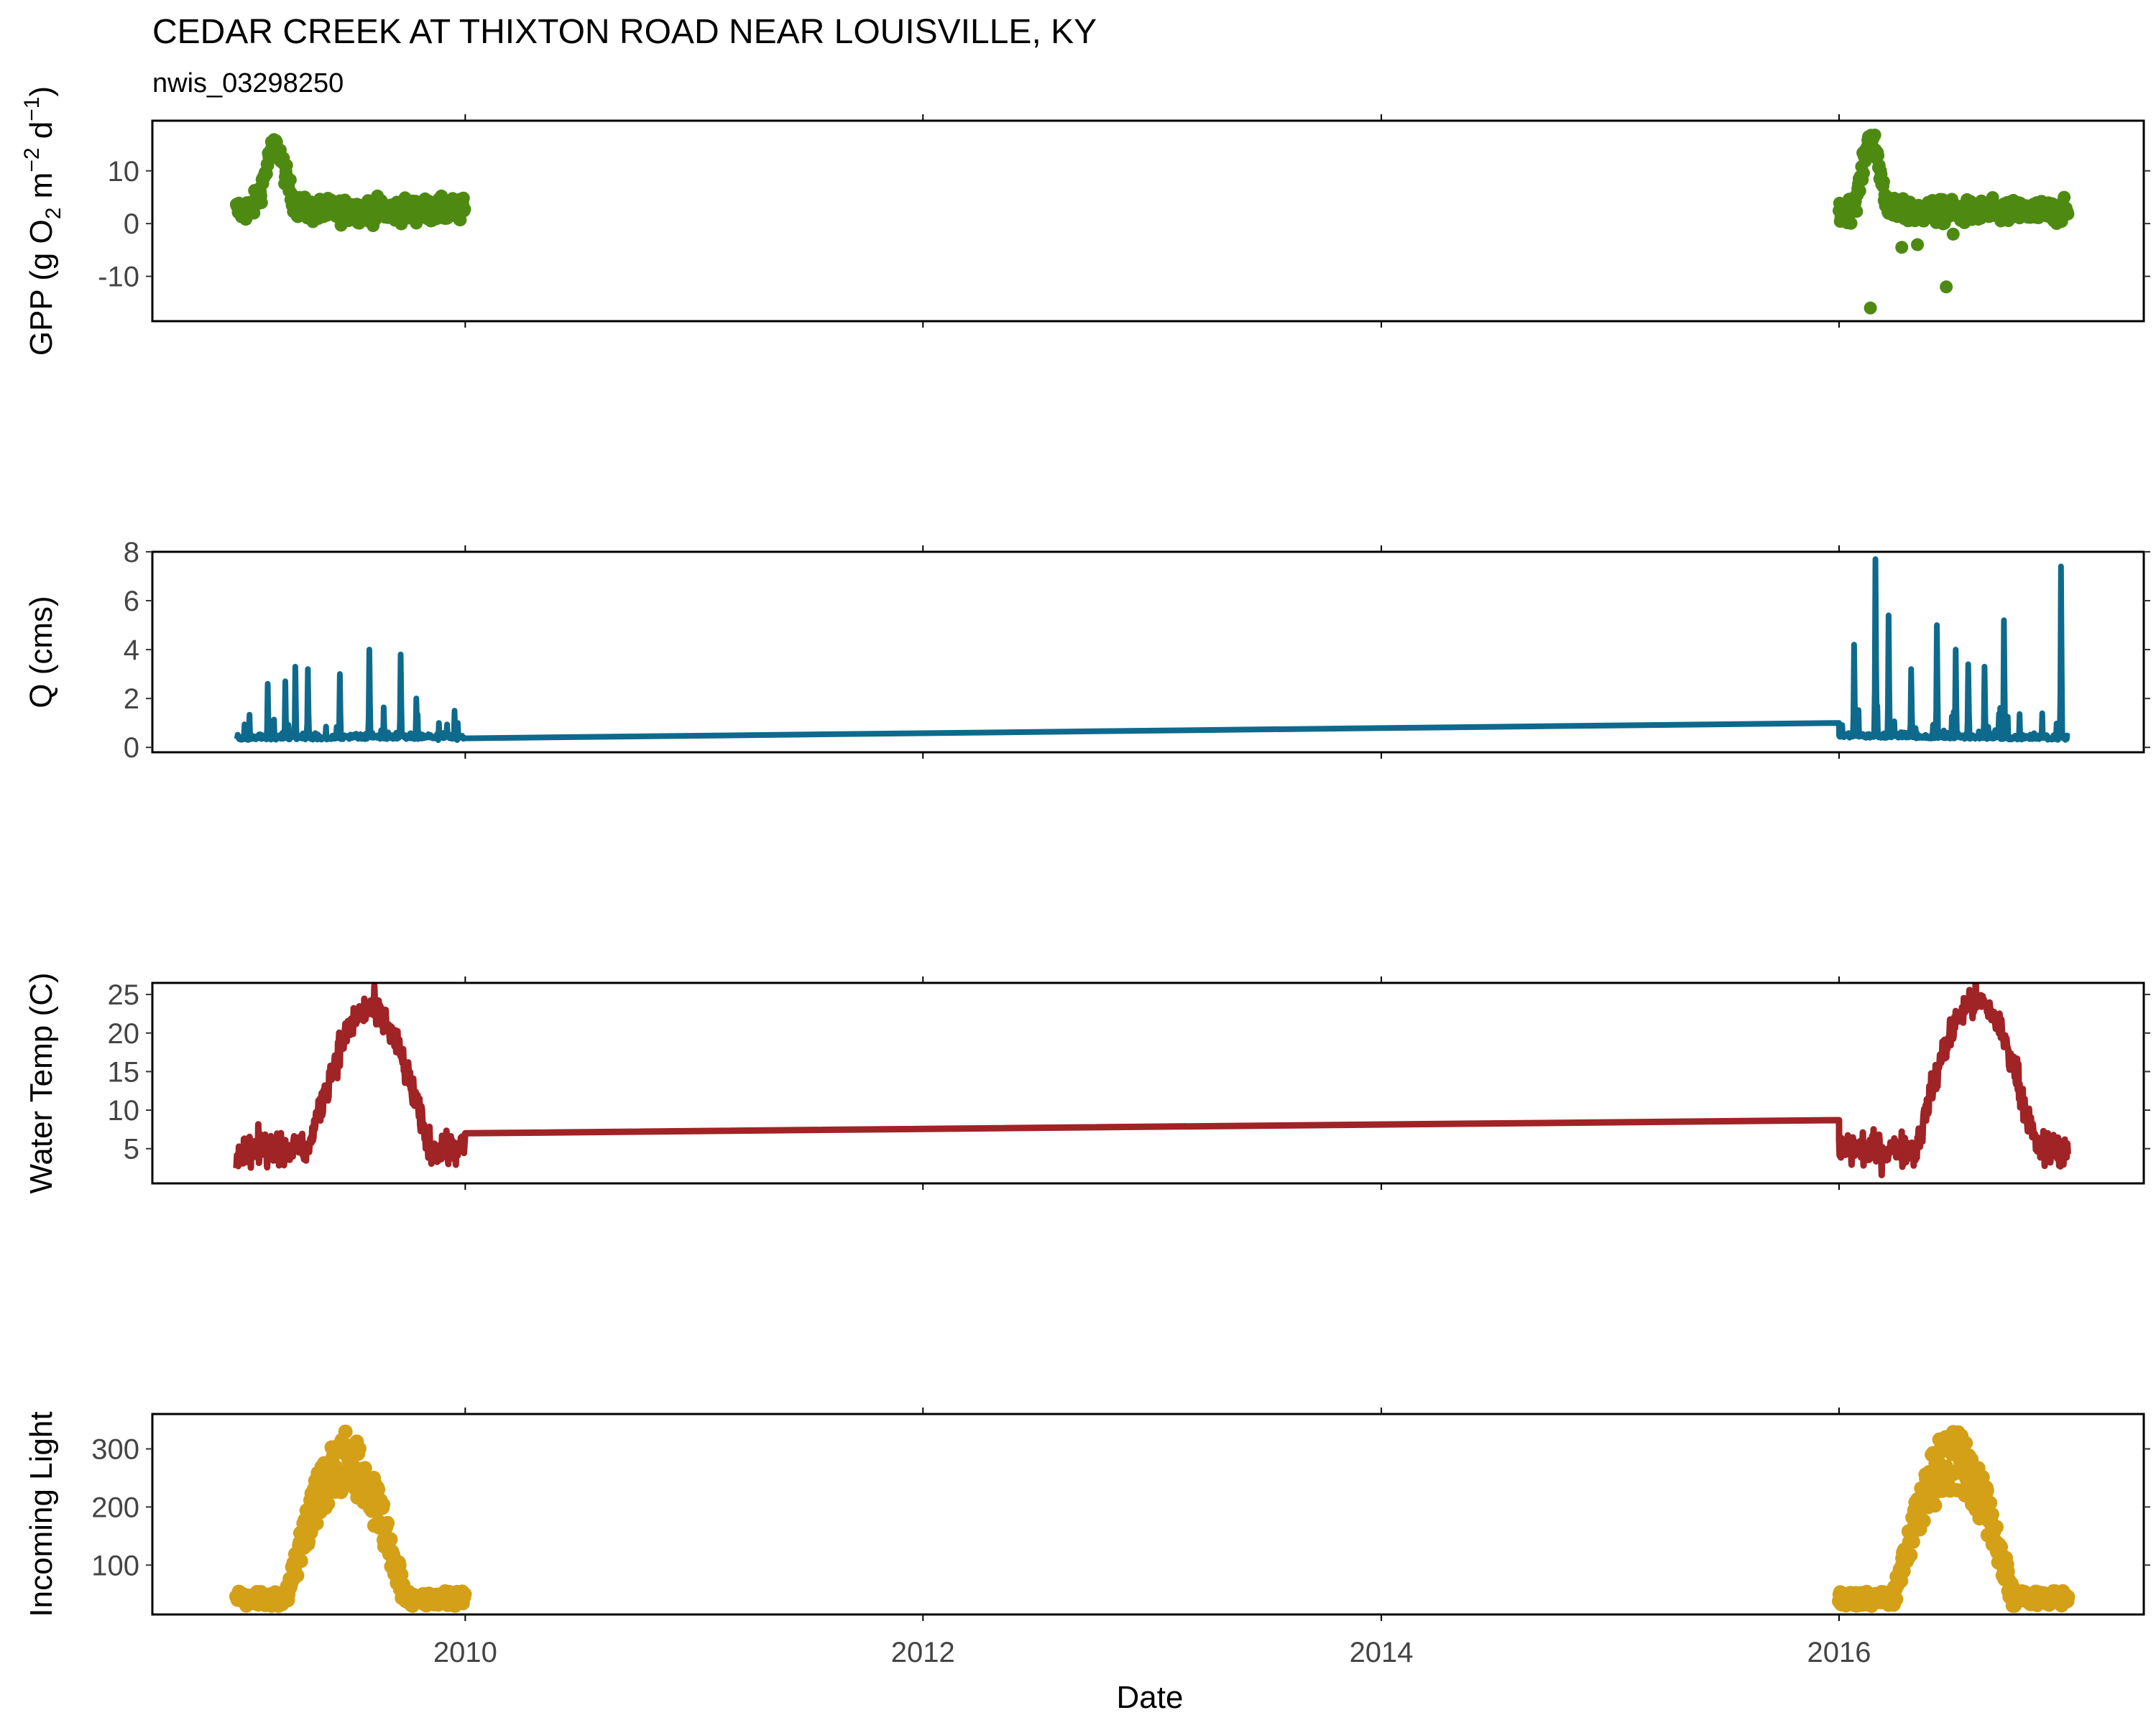 Image resolution: width=2156 pixels, height=1728 pixels. I want to click on y-axis-label-part: ), so click(41, 92).